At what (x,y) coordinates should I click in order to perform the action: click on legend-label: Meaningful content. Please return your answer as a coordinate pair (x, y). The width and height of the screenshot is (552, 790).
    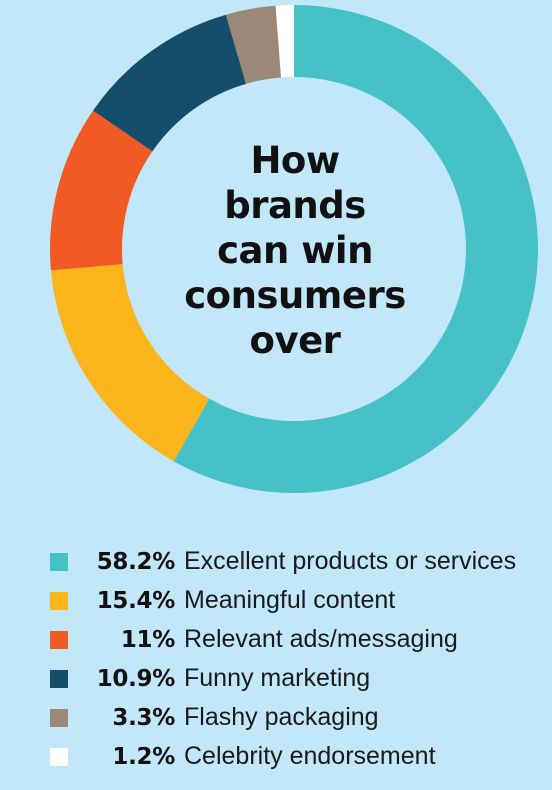
    Looking at the image, I should click on (290, 600).